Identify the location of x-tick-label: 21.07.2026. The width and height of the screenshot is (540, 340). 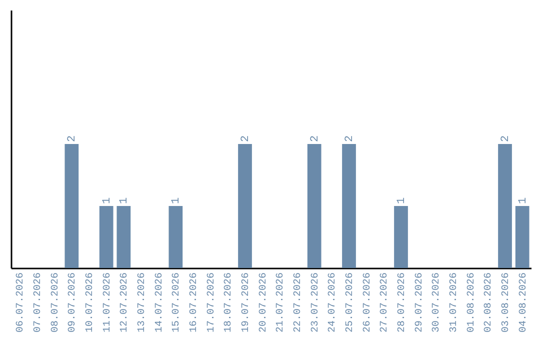
(281, 302).